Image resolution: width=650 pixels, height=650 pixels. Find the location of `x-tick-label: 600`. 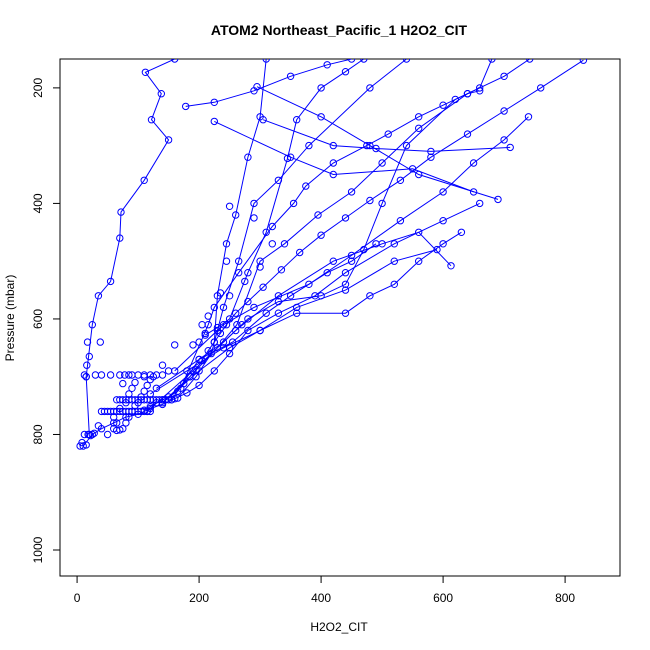

x-tick-label: 600 is located at coordinates (443, 598).